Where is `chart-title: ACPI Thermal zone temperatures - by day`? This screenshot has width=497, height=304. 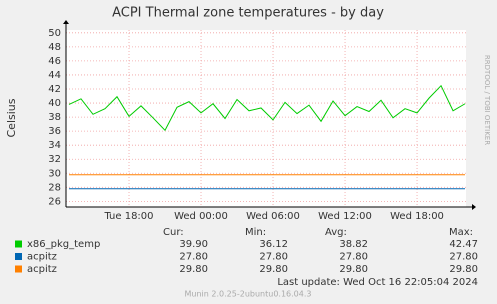 chart-title: ACPI Thermal zone temperatures - by day is located at coordinates (248, 13).